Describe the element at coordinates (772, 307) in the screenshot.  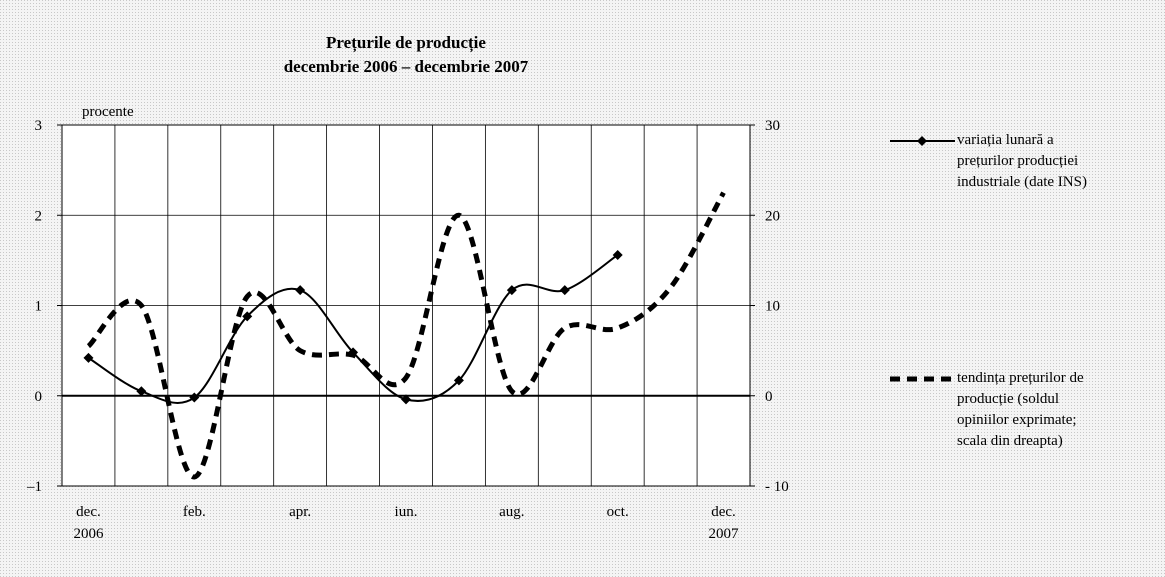
I see `y2-tick-label: 10` at that location.